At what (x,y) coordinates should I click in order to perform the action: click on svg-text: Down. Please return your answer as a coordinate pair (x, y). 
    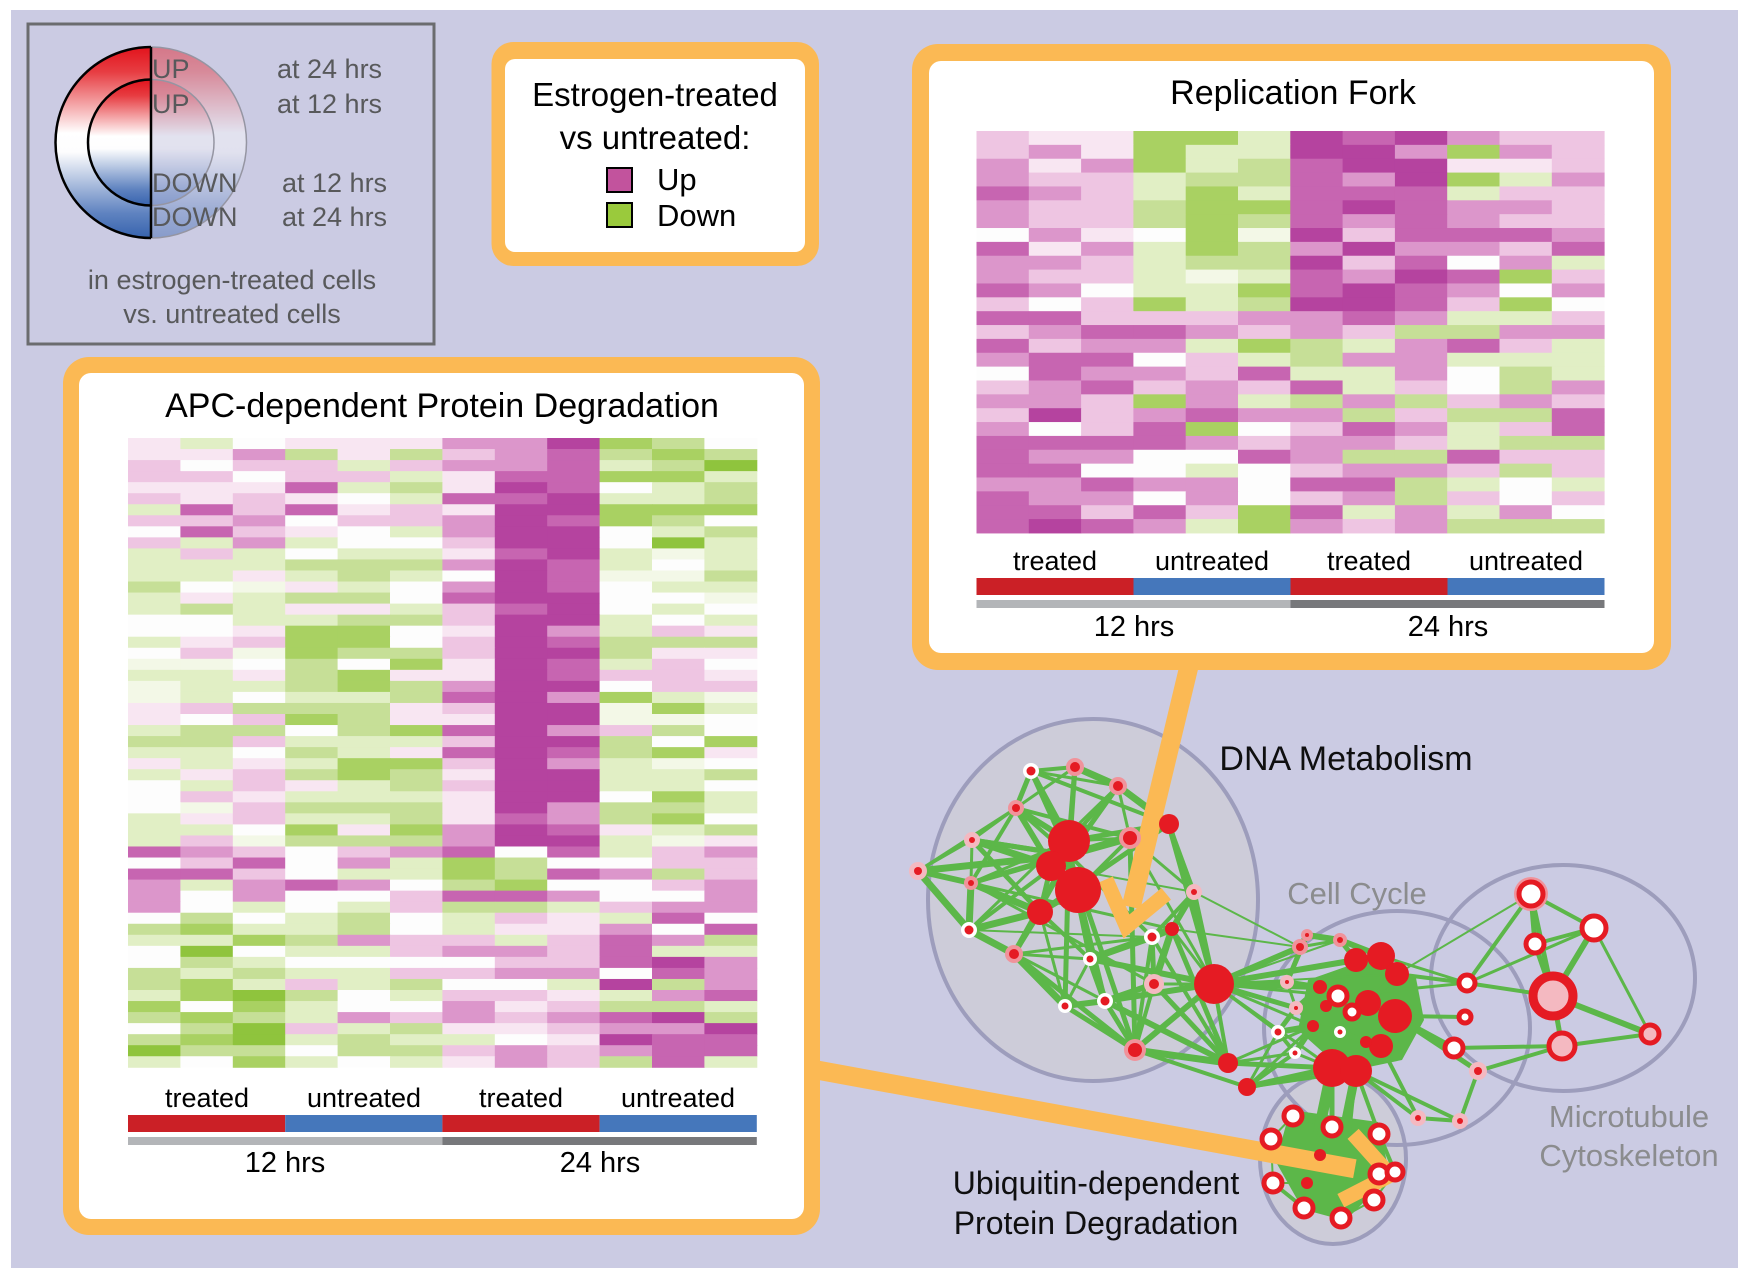
    Looking at the image, I should click on (696, 215).